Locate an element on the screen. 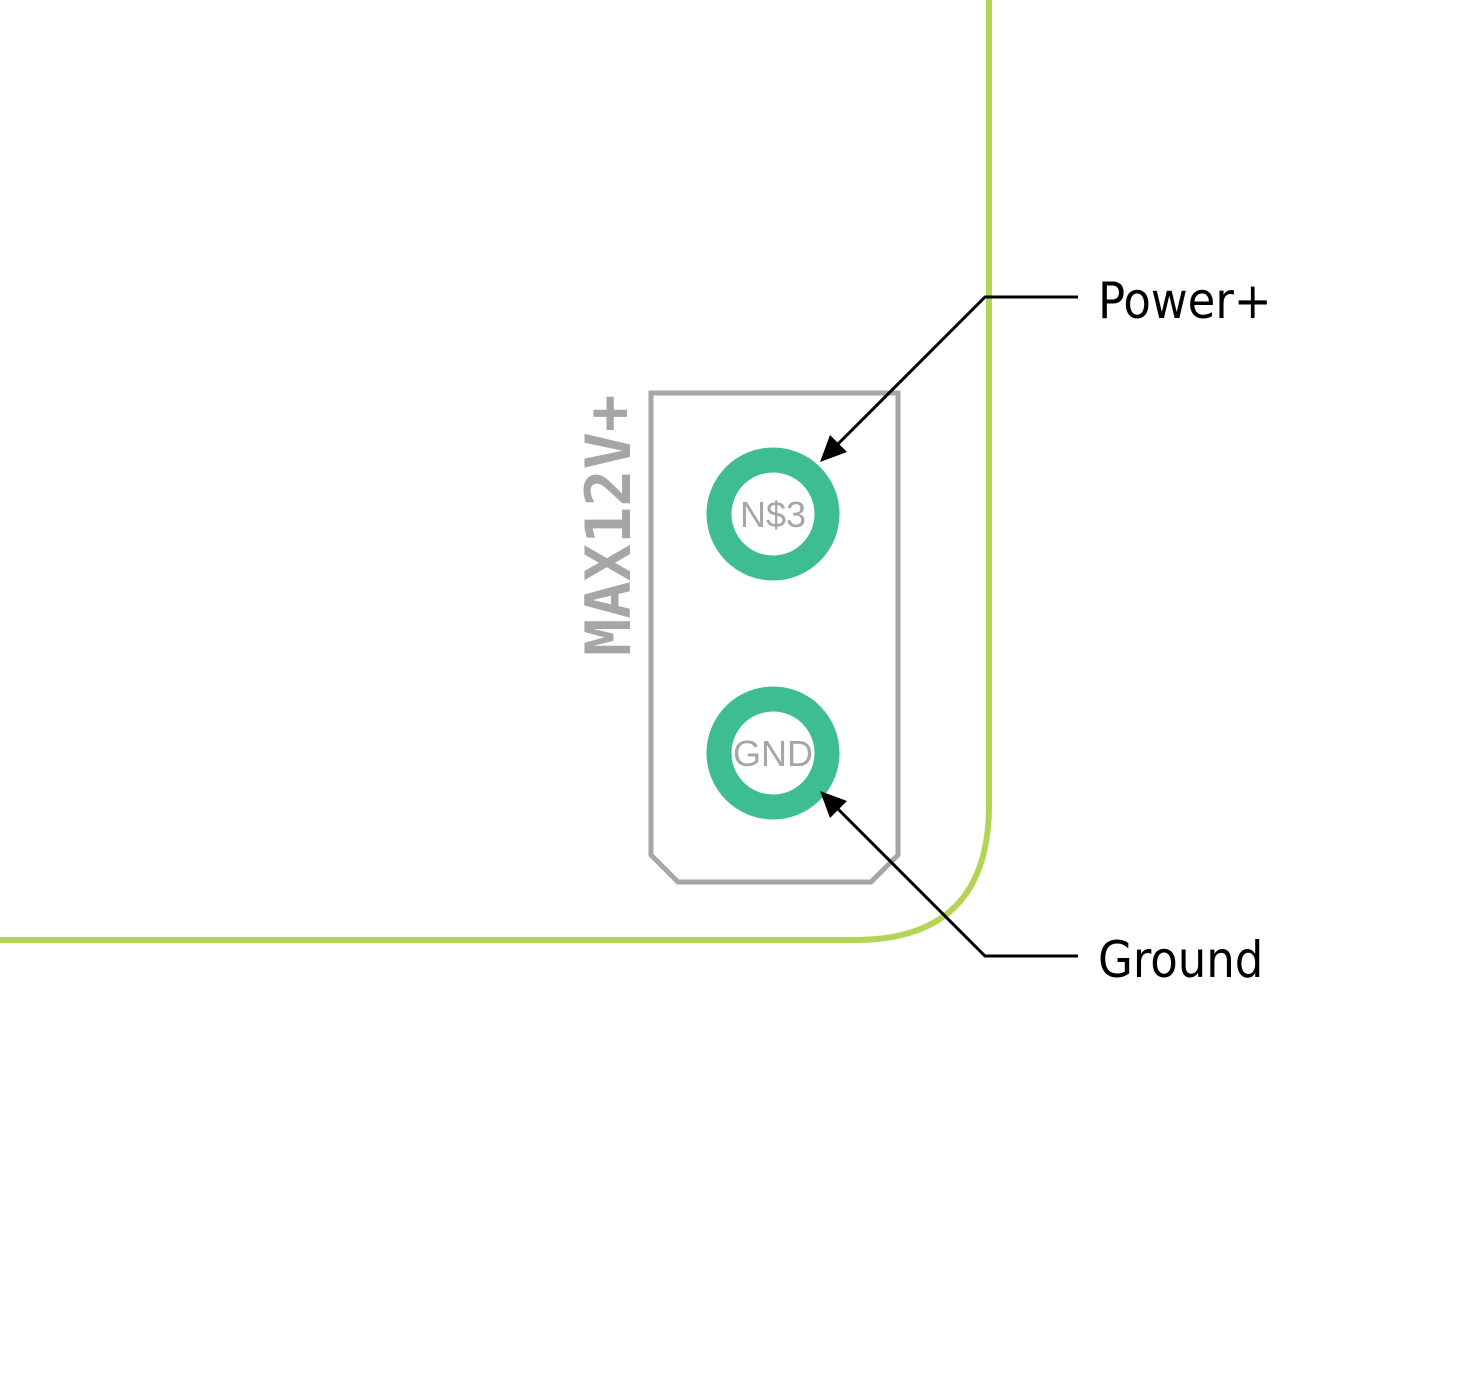 The width and height of the screenshot is (1463, 1395). pad-power-ring is located at coordinates (773, 514).